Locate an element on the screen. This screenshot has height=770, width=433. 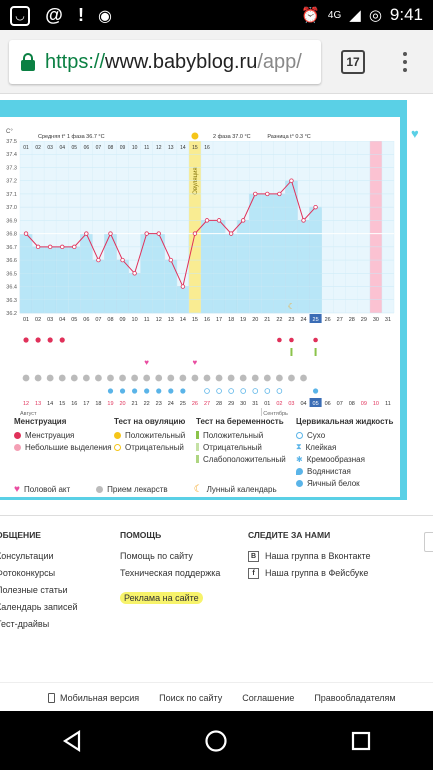
footer-link: Соглашение is located at coordinates (268, 697).